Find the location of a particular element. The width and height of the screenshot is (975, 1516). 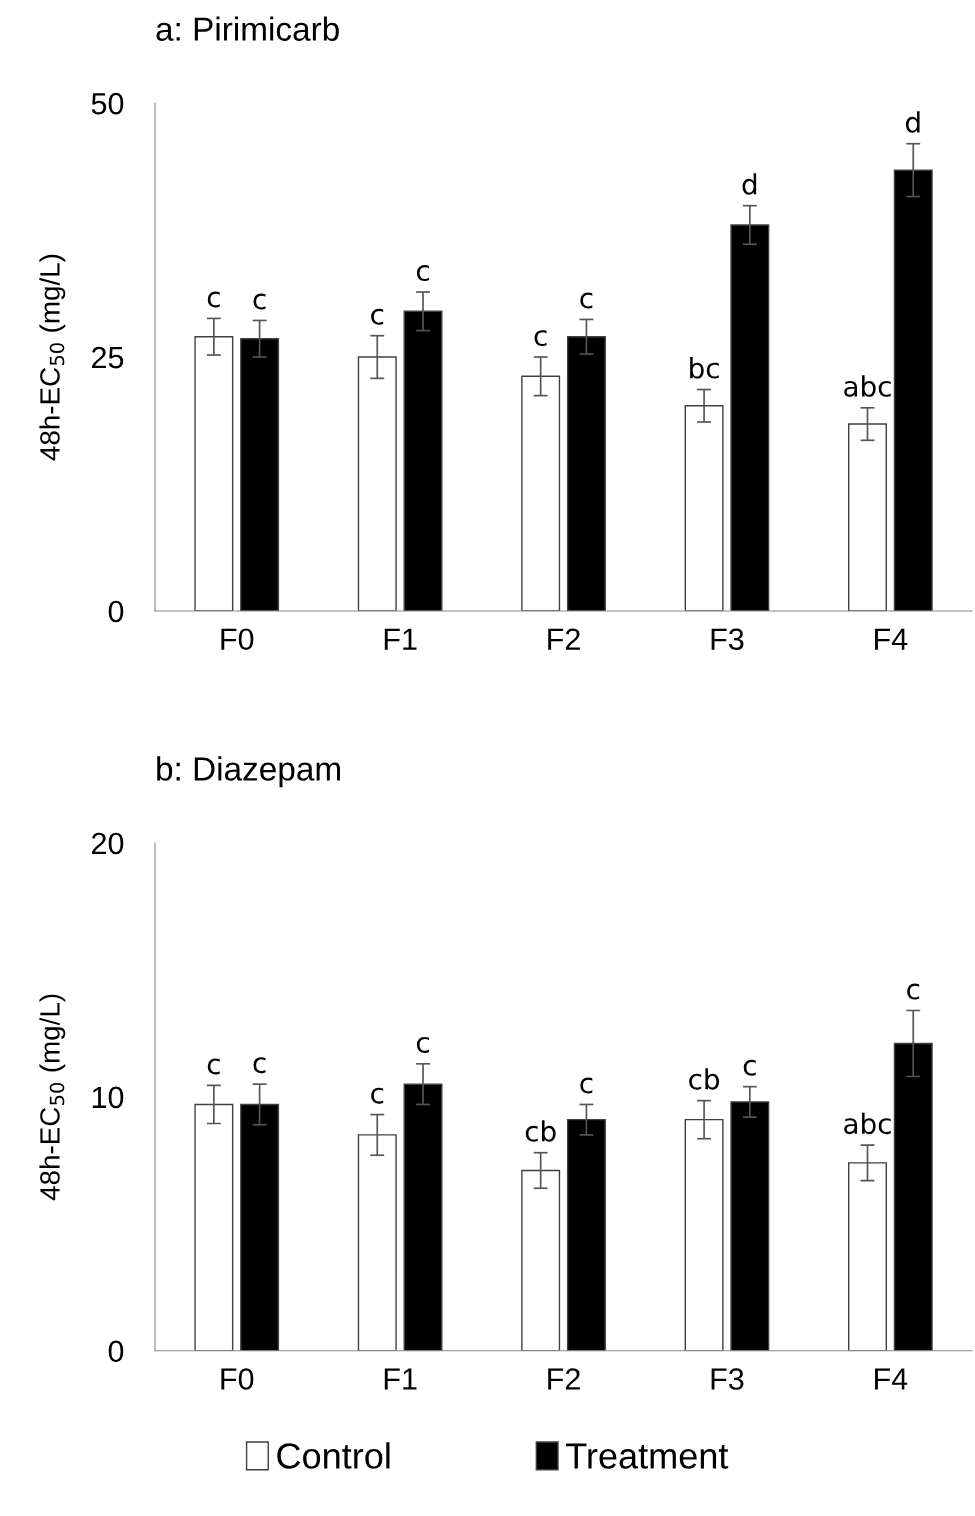

y-tick-label: 10 is located at coordinates (108, 1097).